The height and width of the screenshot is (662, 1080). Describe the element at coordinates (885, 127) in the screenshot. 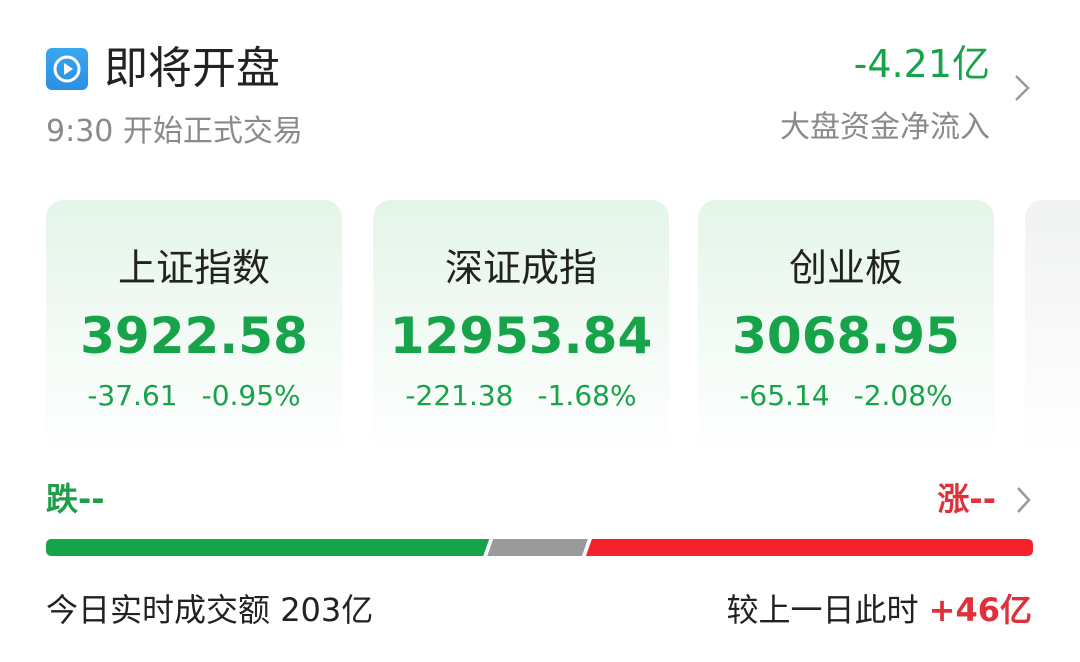

I see `fund-flow-label: 大盘资金净流入` at that location.